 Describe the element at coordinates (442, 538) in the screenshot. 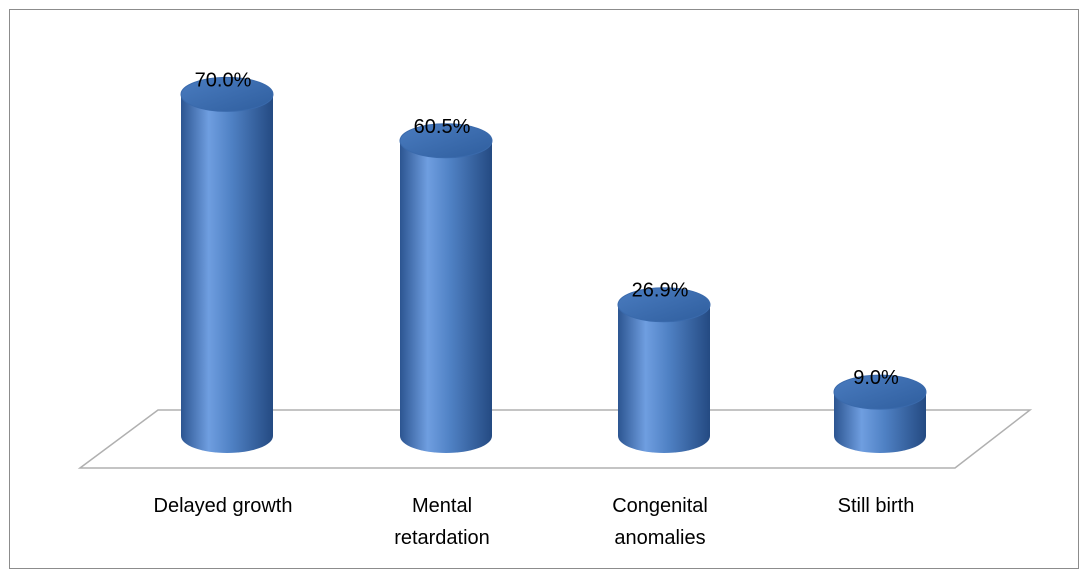

I see `category-label: retardation` at that location.